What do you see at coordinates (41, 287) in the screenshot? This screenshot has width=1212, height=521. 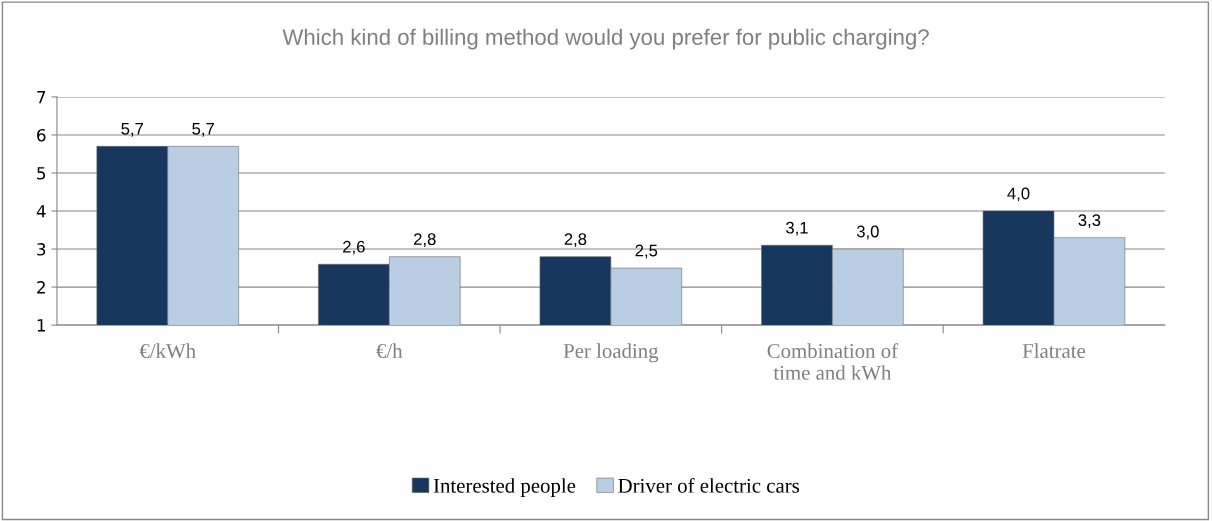 I see `y-tick-label: 2` at bounding box center [41, 287].